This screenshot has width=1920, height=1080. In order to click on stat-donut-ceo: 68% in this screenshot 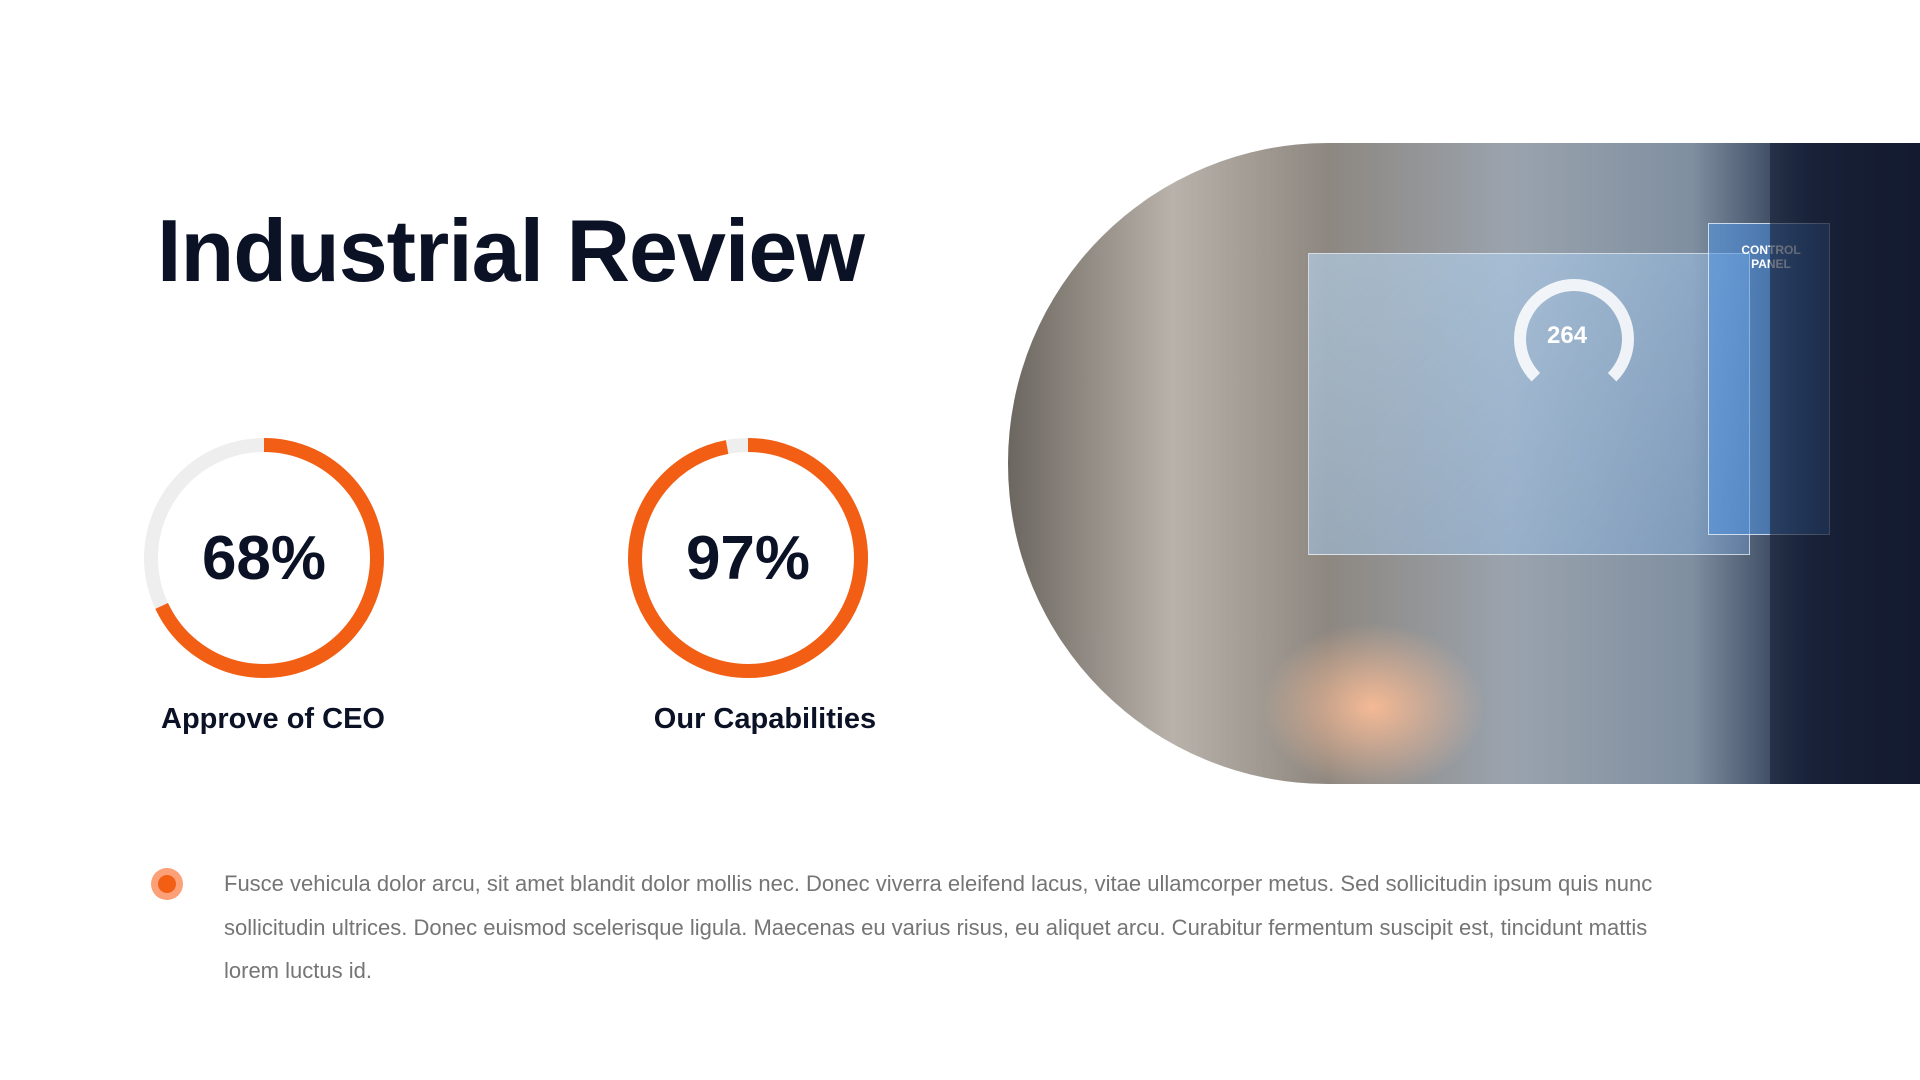, I will do `click(264, 558)`.